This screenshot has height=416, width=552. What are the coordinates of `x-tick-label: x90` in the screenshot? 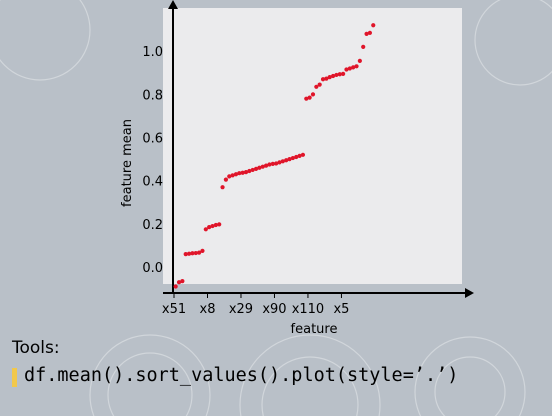 It's located at (274, 309).